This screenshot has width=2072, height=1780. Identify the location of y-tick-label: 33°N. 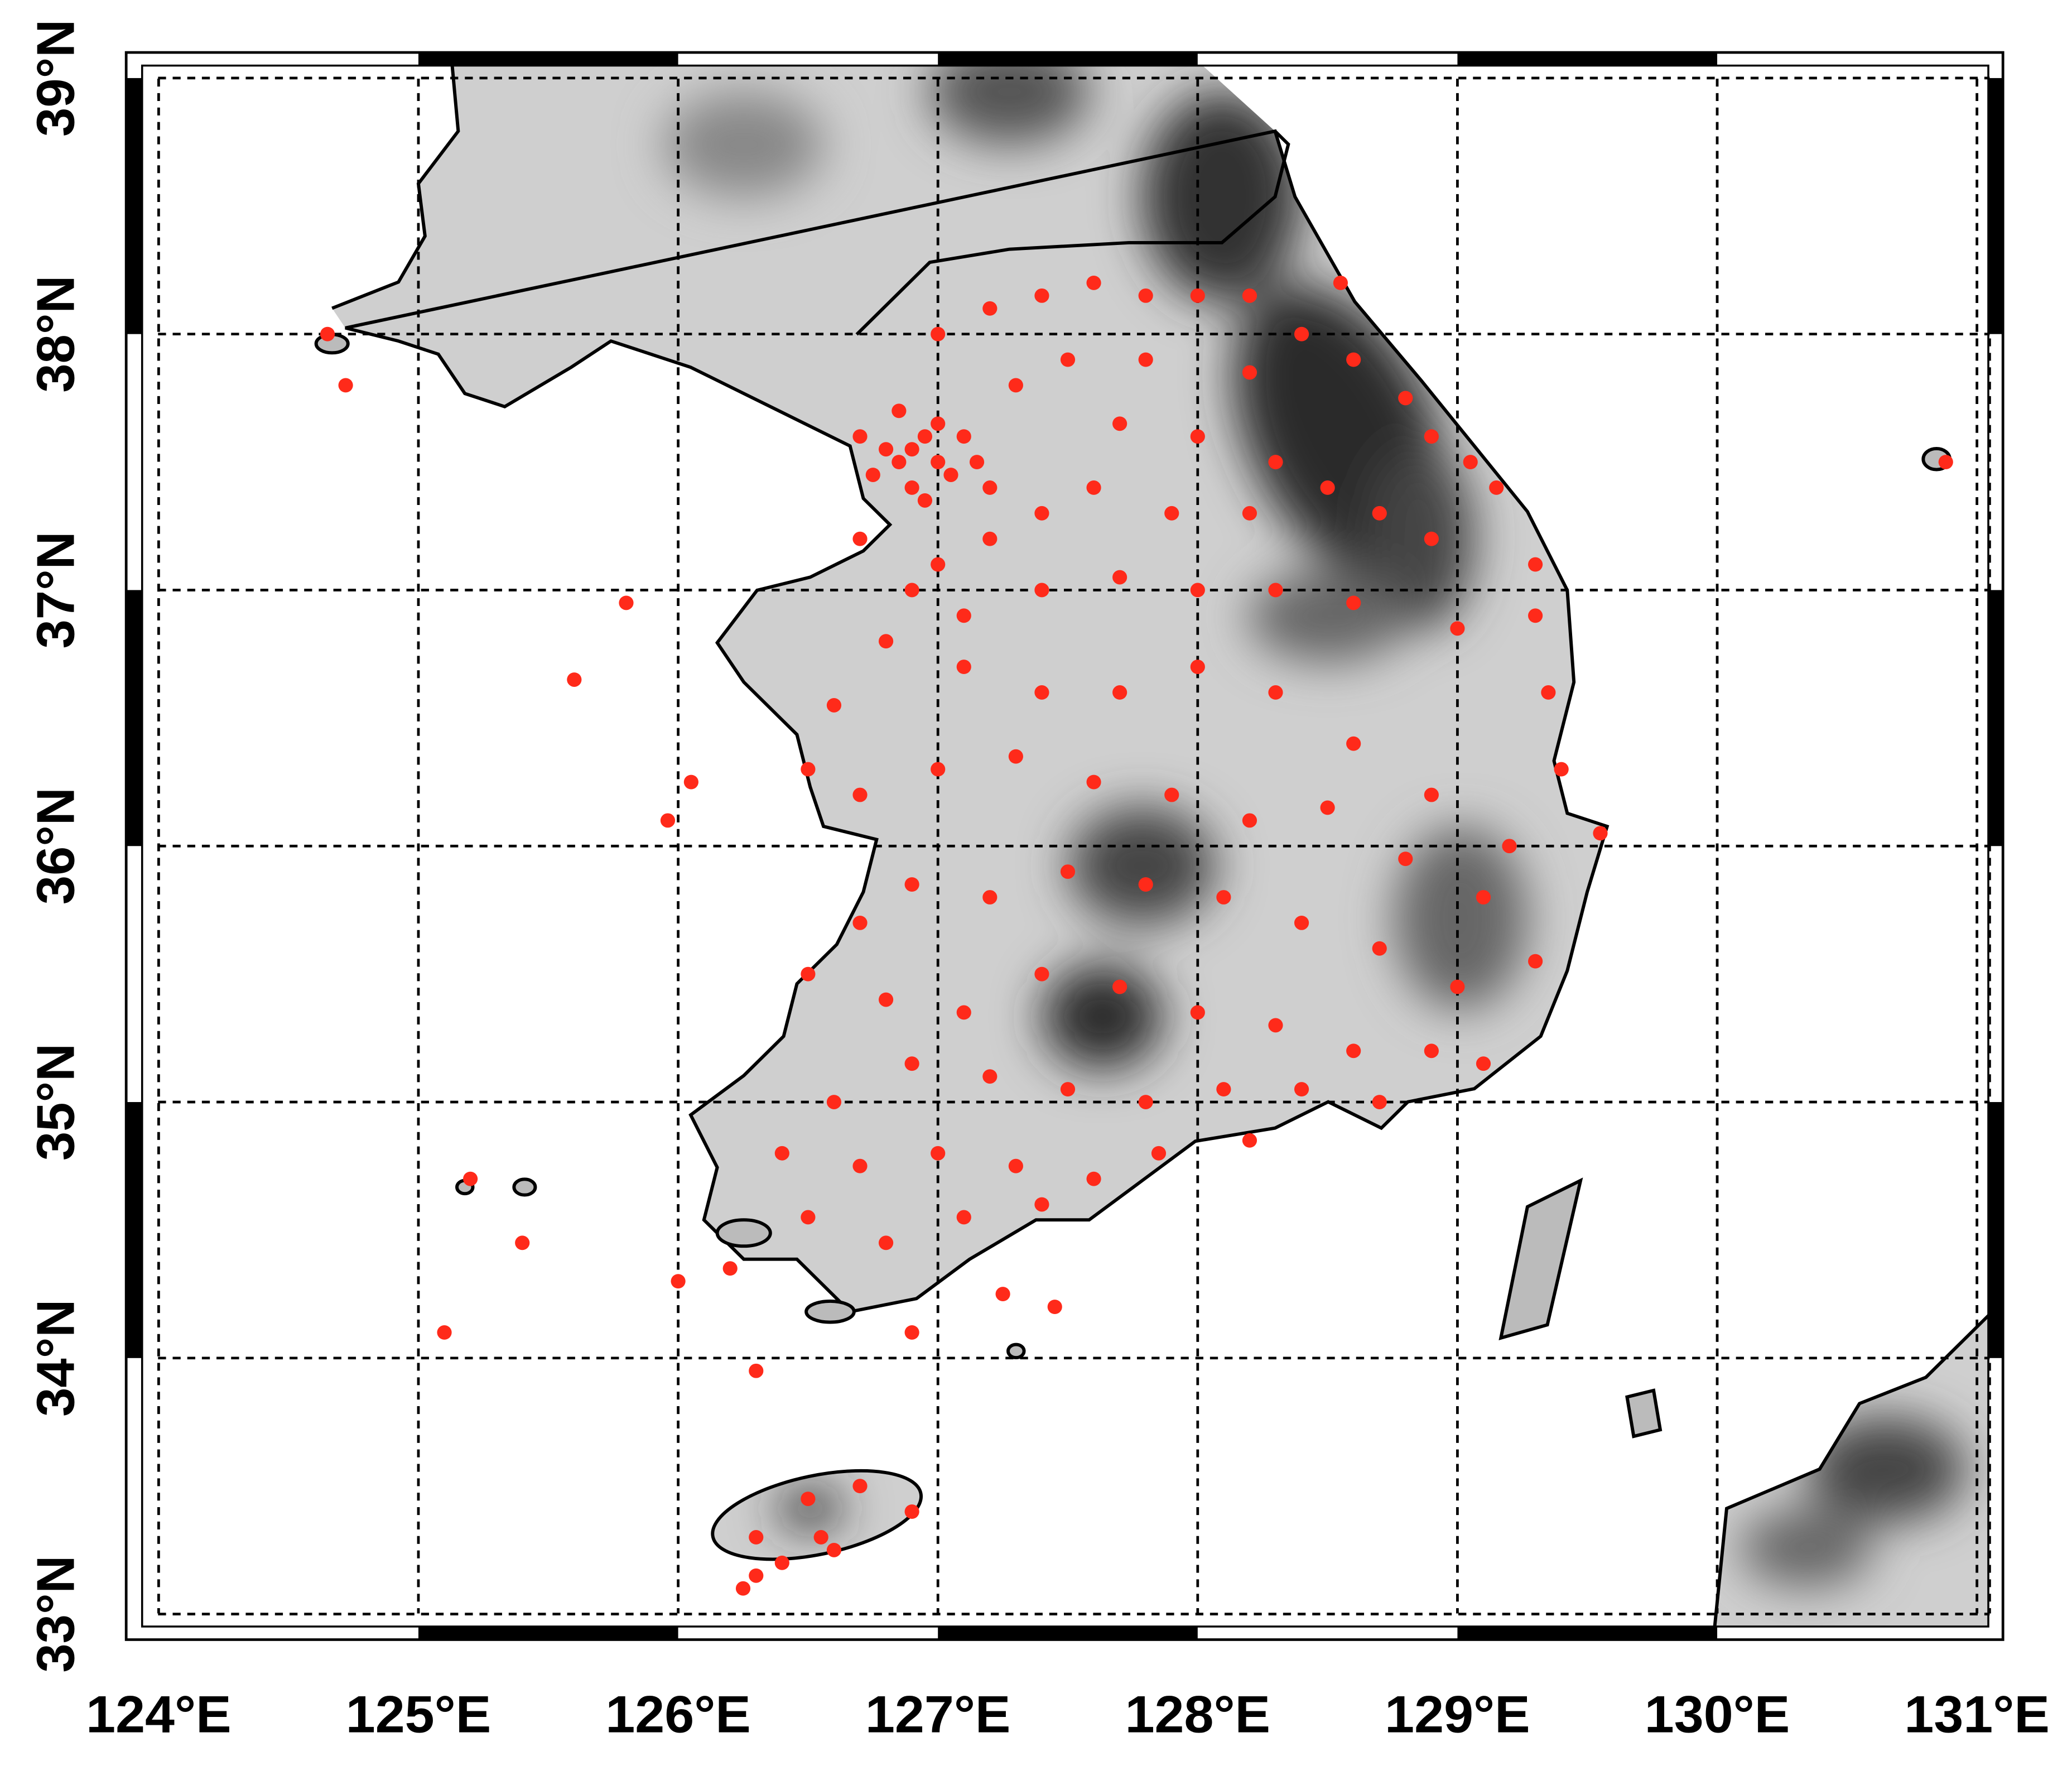
(56, 1615).